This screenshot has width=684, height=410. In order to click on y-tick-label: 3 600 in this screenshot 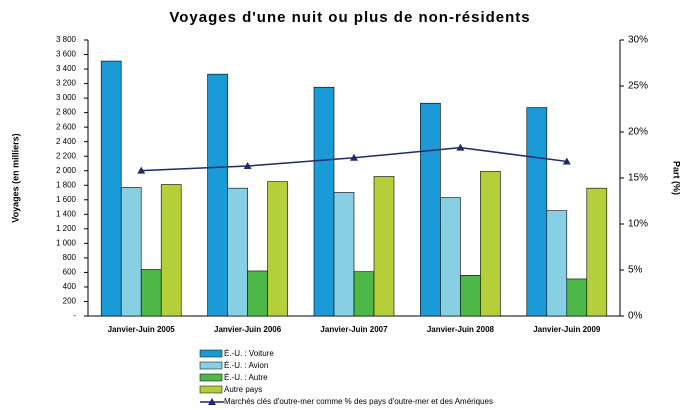, I will do `click(66, 54)`.